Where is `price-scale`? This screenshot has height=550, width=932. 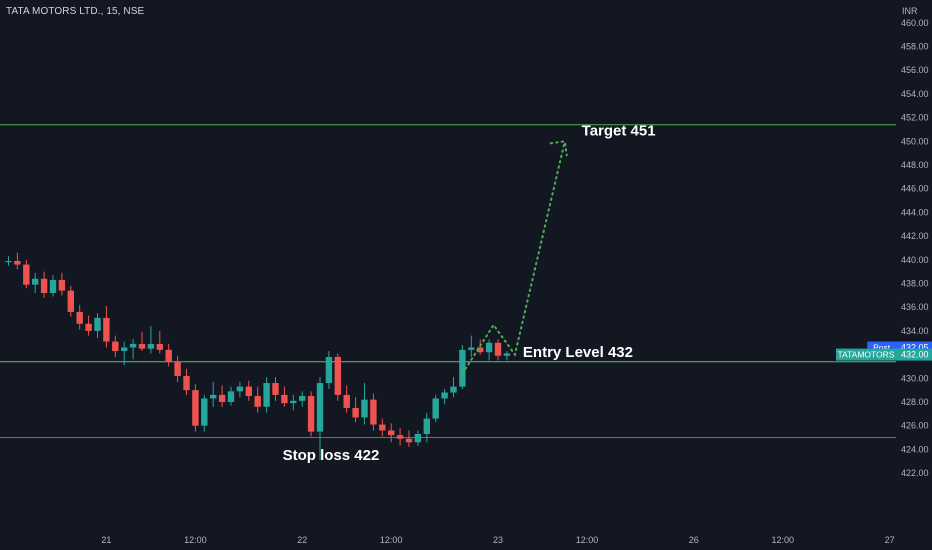
price-scale is located at coordinates (914, 275).